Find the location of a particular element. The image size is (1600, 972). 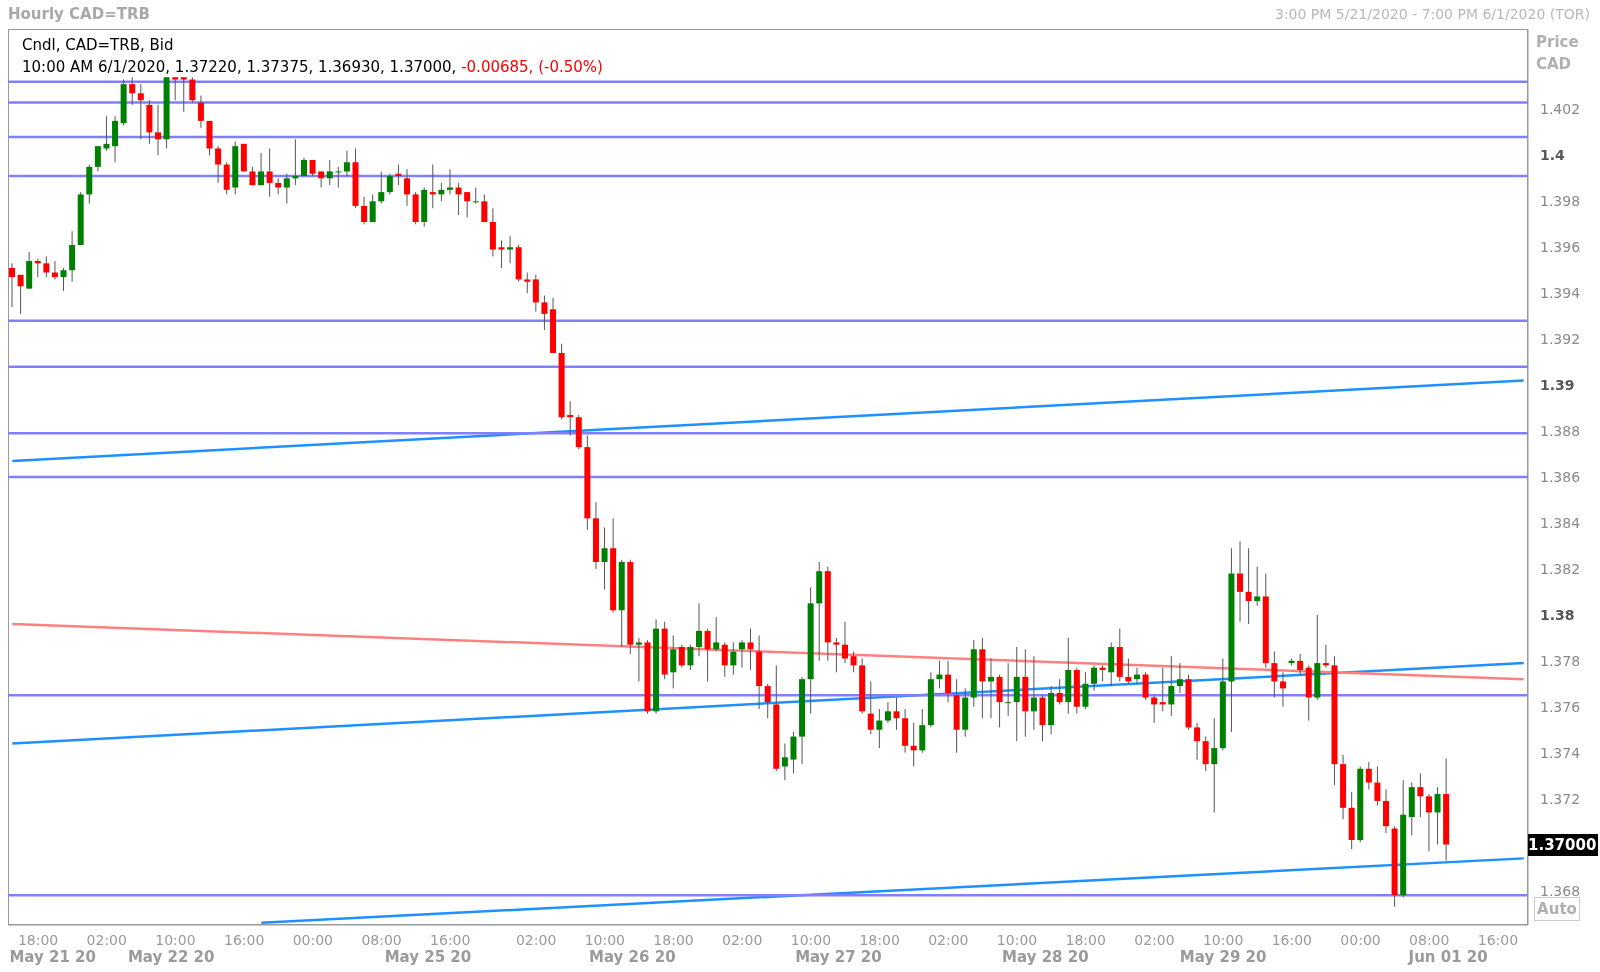

text: May 22 20 is located at coordinates (171, 957).